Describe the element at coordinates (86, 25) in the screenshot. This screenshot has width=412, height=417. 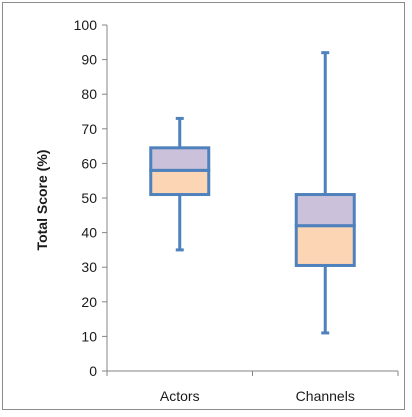
I see `y-tick-label: 100` at that location.